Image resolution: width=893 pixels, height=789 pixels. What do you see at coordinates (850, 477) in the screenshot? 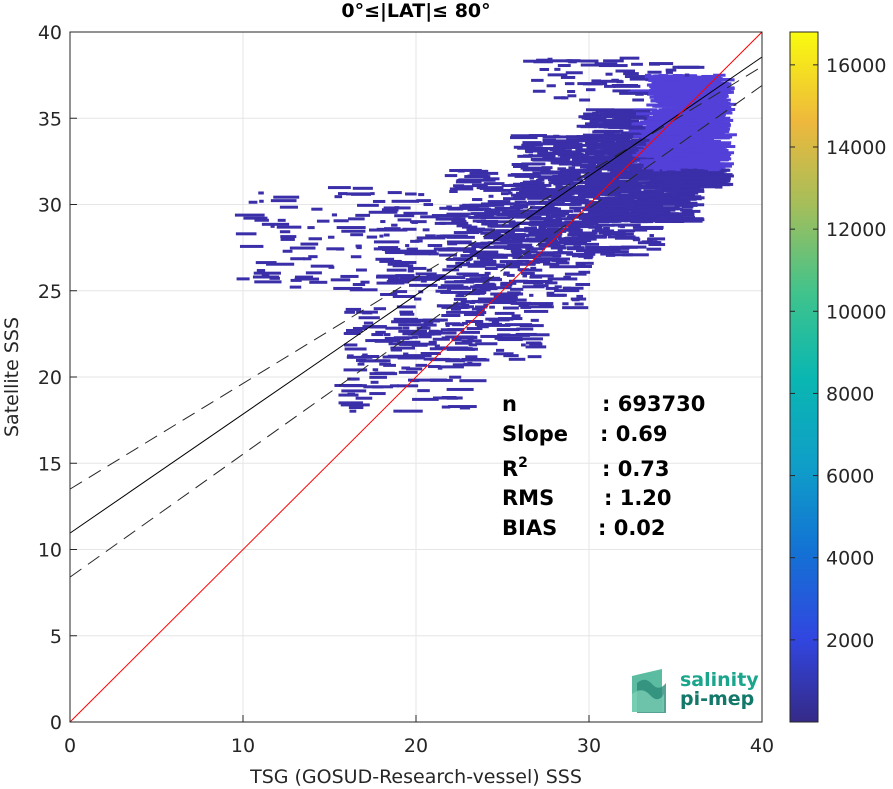
I see `colorbar-tick-label: 6000` at bounding box center [850, 477].